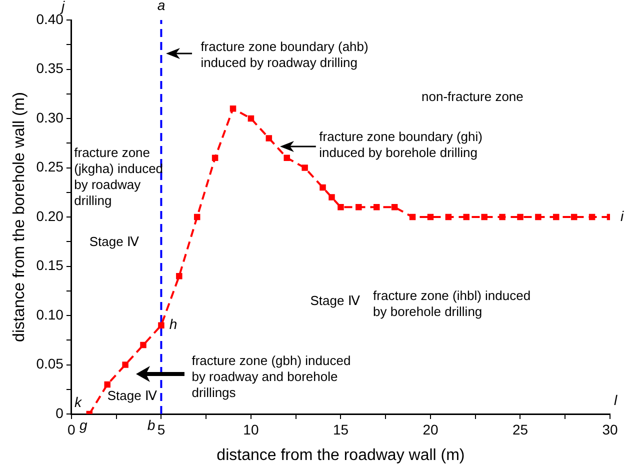 The image size is (640, 469). I want to click on y-tick-label: 0.10, so click(50, 314).